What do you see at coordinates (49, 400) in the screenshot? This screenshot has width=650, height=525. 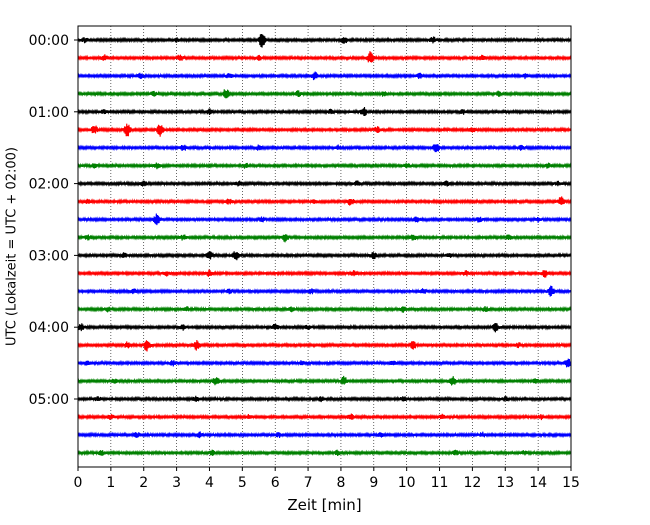 I see `y-tick-label: 05:00` at bounding box center [49, 400].